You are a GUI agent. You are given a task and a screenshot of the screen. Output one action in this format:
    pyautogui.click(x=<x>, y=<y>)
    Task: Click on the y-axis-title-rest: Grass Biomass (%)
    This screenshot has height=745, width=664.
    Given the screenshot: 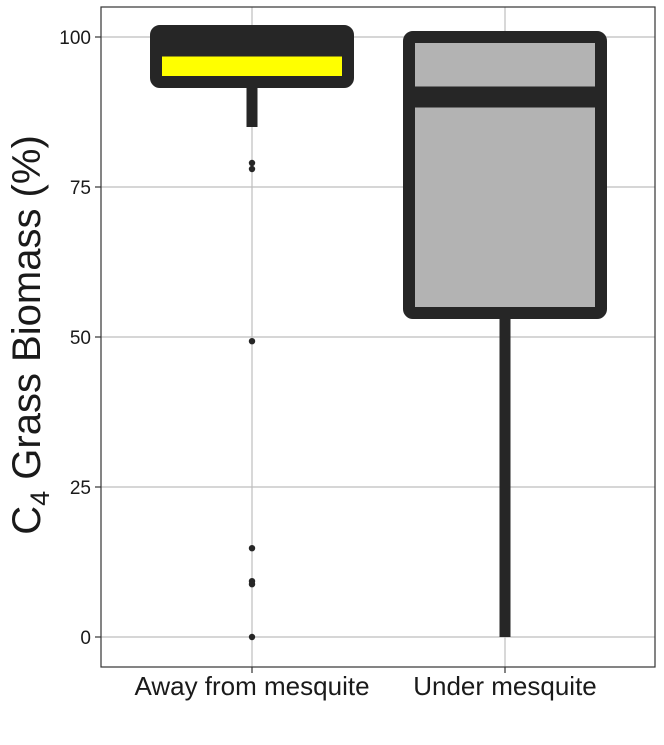 What is the action you would take?
    pyautogui.click(x=27, y=313)
    